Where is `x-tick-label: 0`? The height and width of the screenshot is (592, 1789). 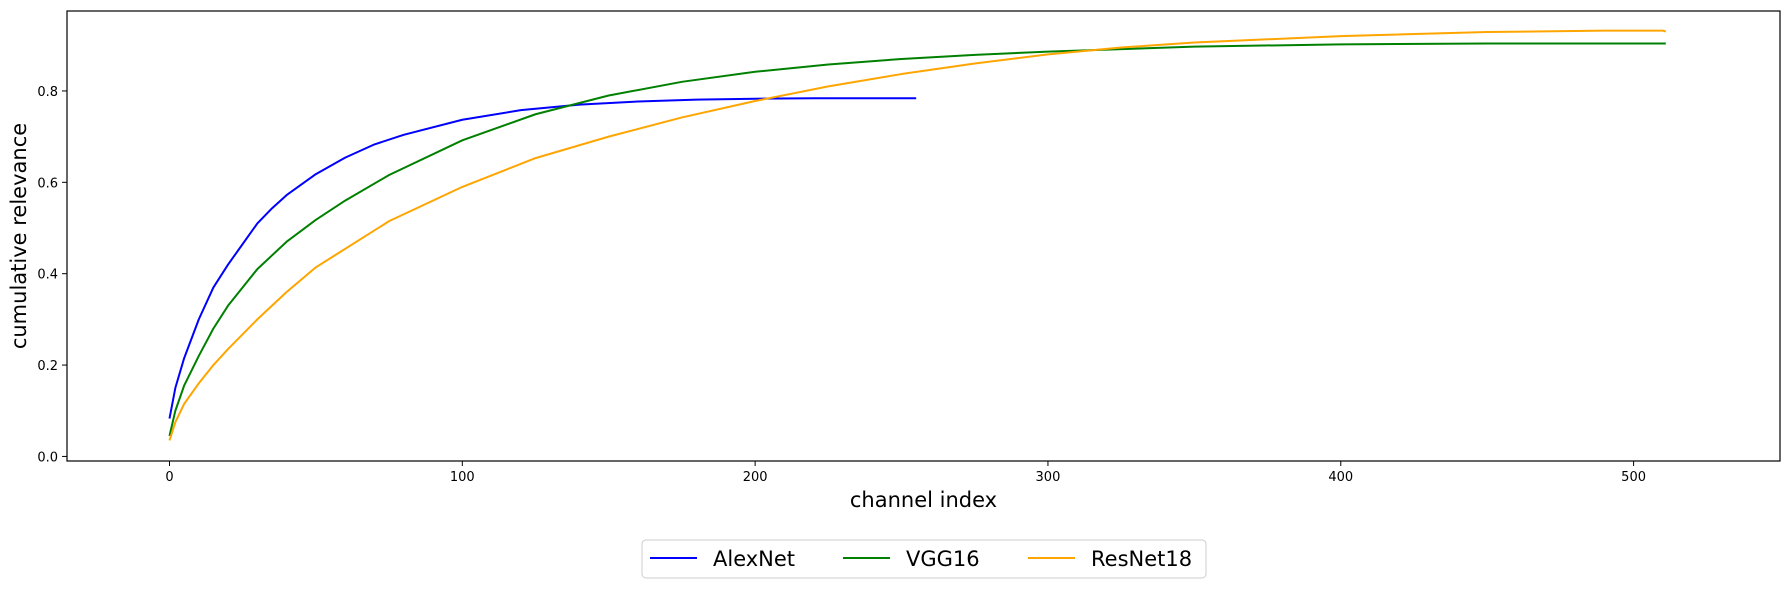
x-tick-label: 0 is located at coordinates (169, 477).